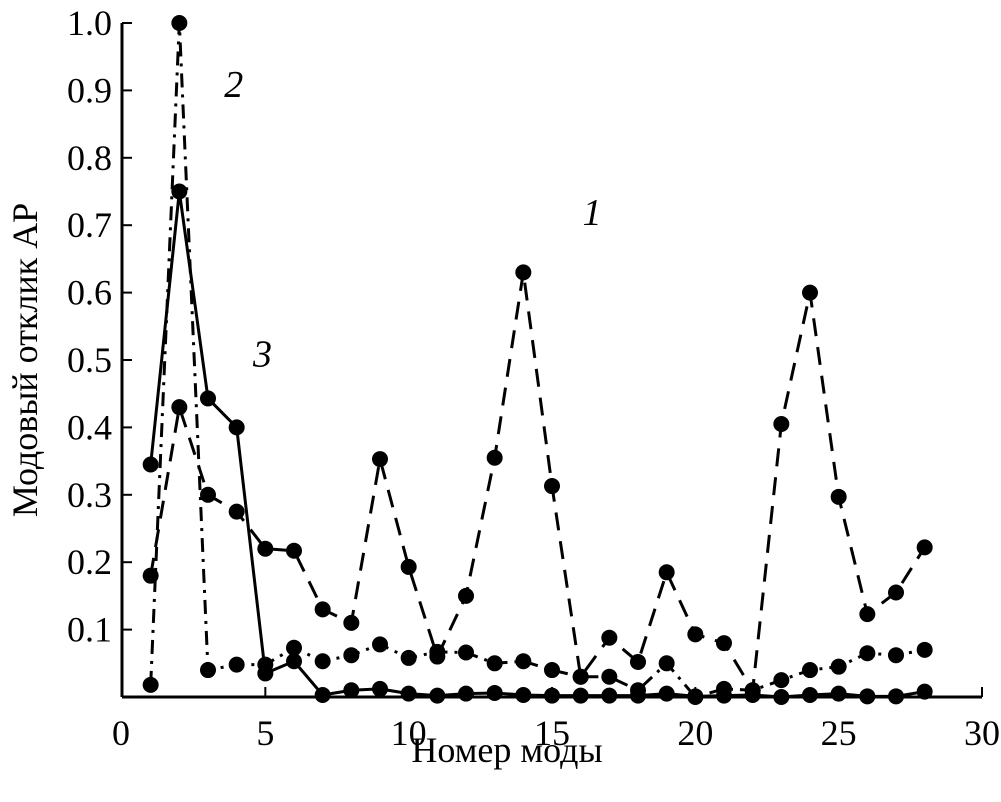 This screenshot has height=802, width=1001. Describe the element at coordinates (89, 293) in the screenshot. I see `y-tick-label: 0.6` at that location.